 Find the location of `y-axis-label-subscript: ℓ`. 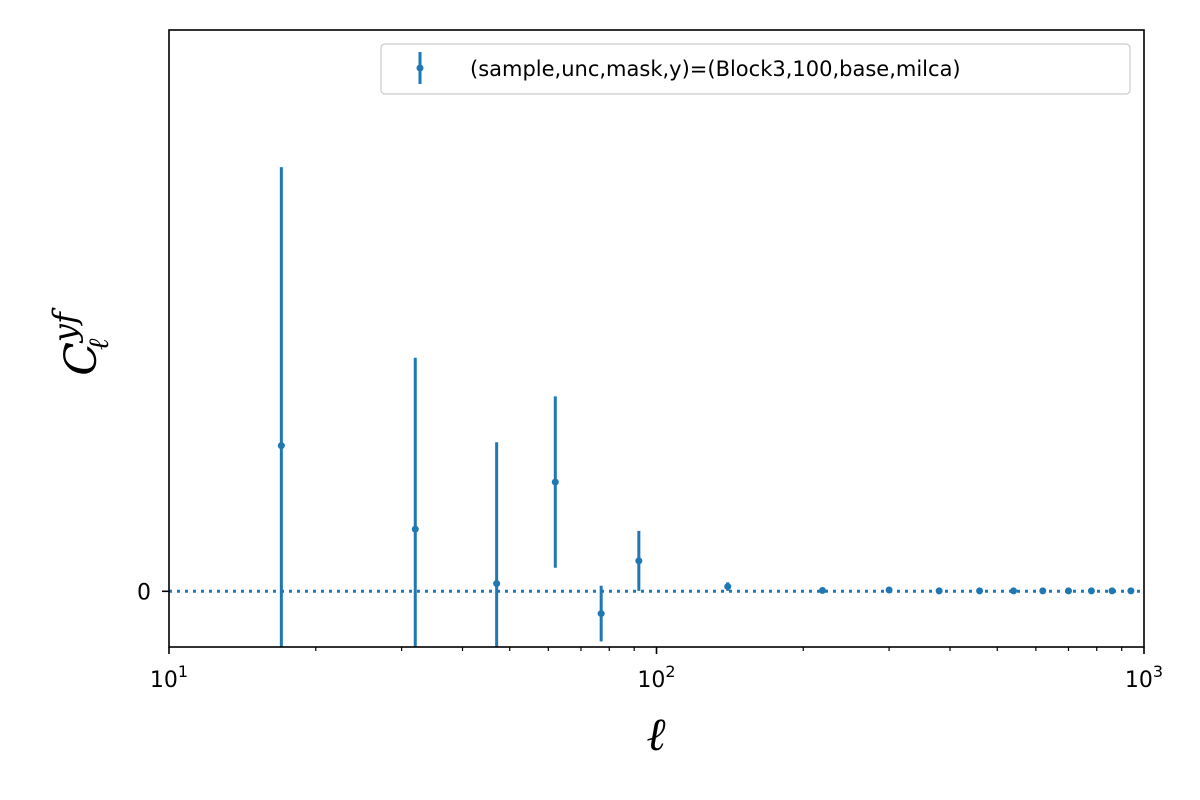

y-axis-label-subscript: ℓ is located at coordinates (98, 344).